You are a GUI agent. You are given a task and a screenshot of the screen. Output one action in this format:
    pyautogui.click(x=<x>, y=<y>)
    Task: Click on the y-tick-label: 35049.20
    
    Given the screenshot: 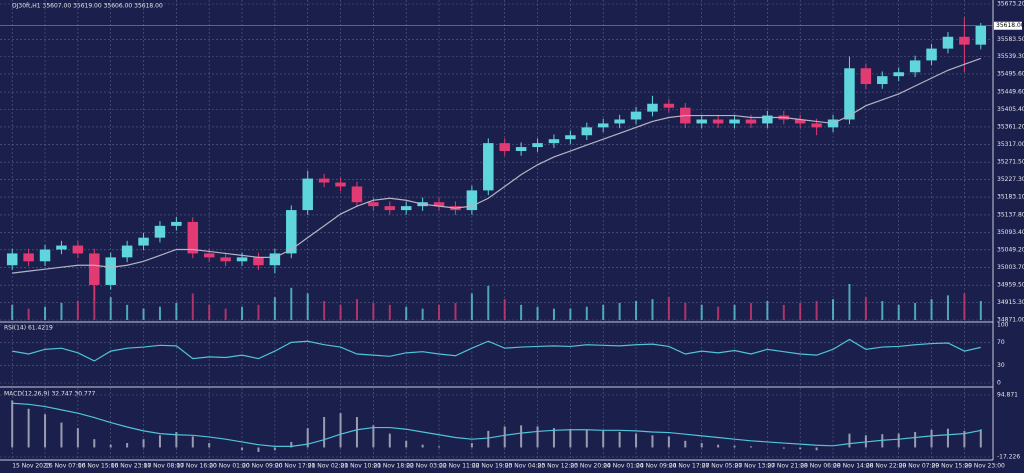 What is the action you would take?
    pyautogui.click(x=1010, y=249)
    